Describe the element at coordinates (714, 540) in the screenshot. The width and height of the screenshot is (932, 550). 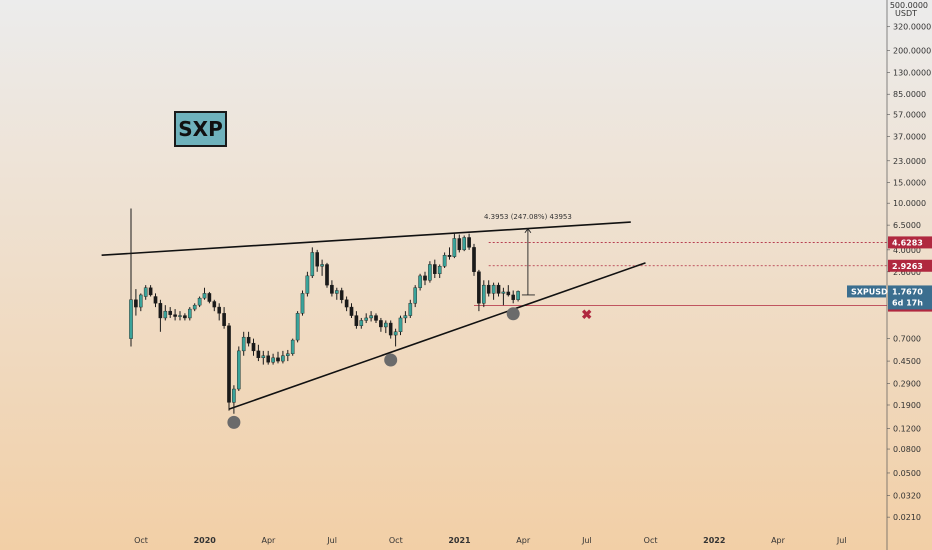
I see `time-tick-label: 2022` at that location.